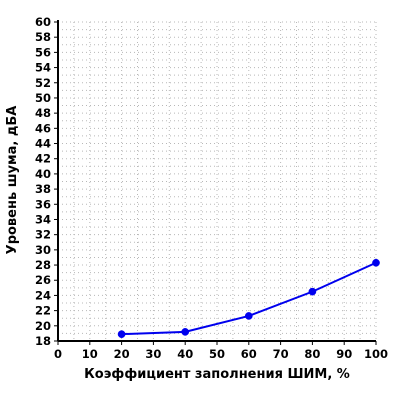 Image resolution: width=400 pixels, height=400 pixels. What do you see at coordinates (43, 219) in the screenshot?
I see `y-tick-label: 34` at bounding box center [43, 219].